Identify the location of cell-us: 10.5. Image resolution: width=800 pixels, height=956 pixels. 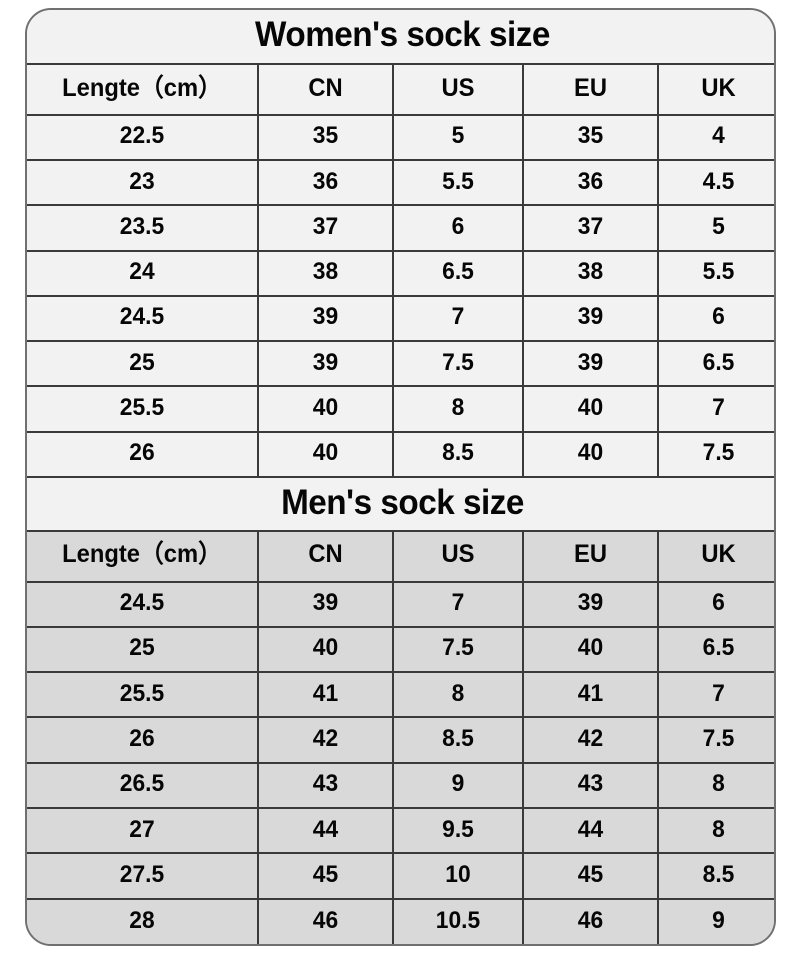
(458, 921).